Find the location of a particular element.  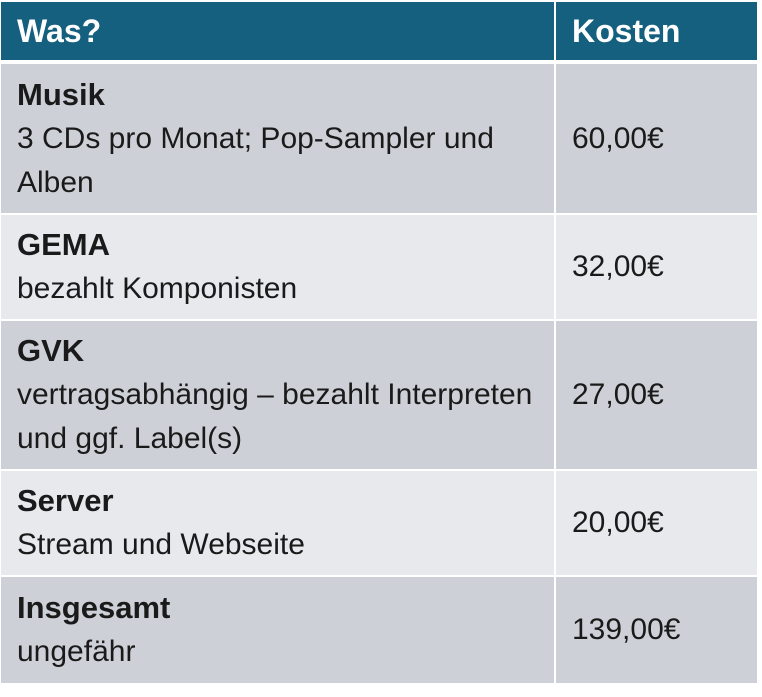

table-header: Was? Kosten is located at coordinates (379, 33).